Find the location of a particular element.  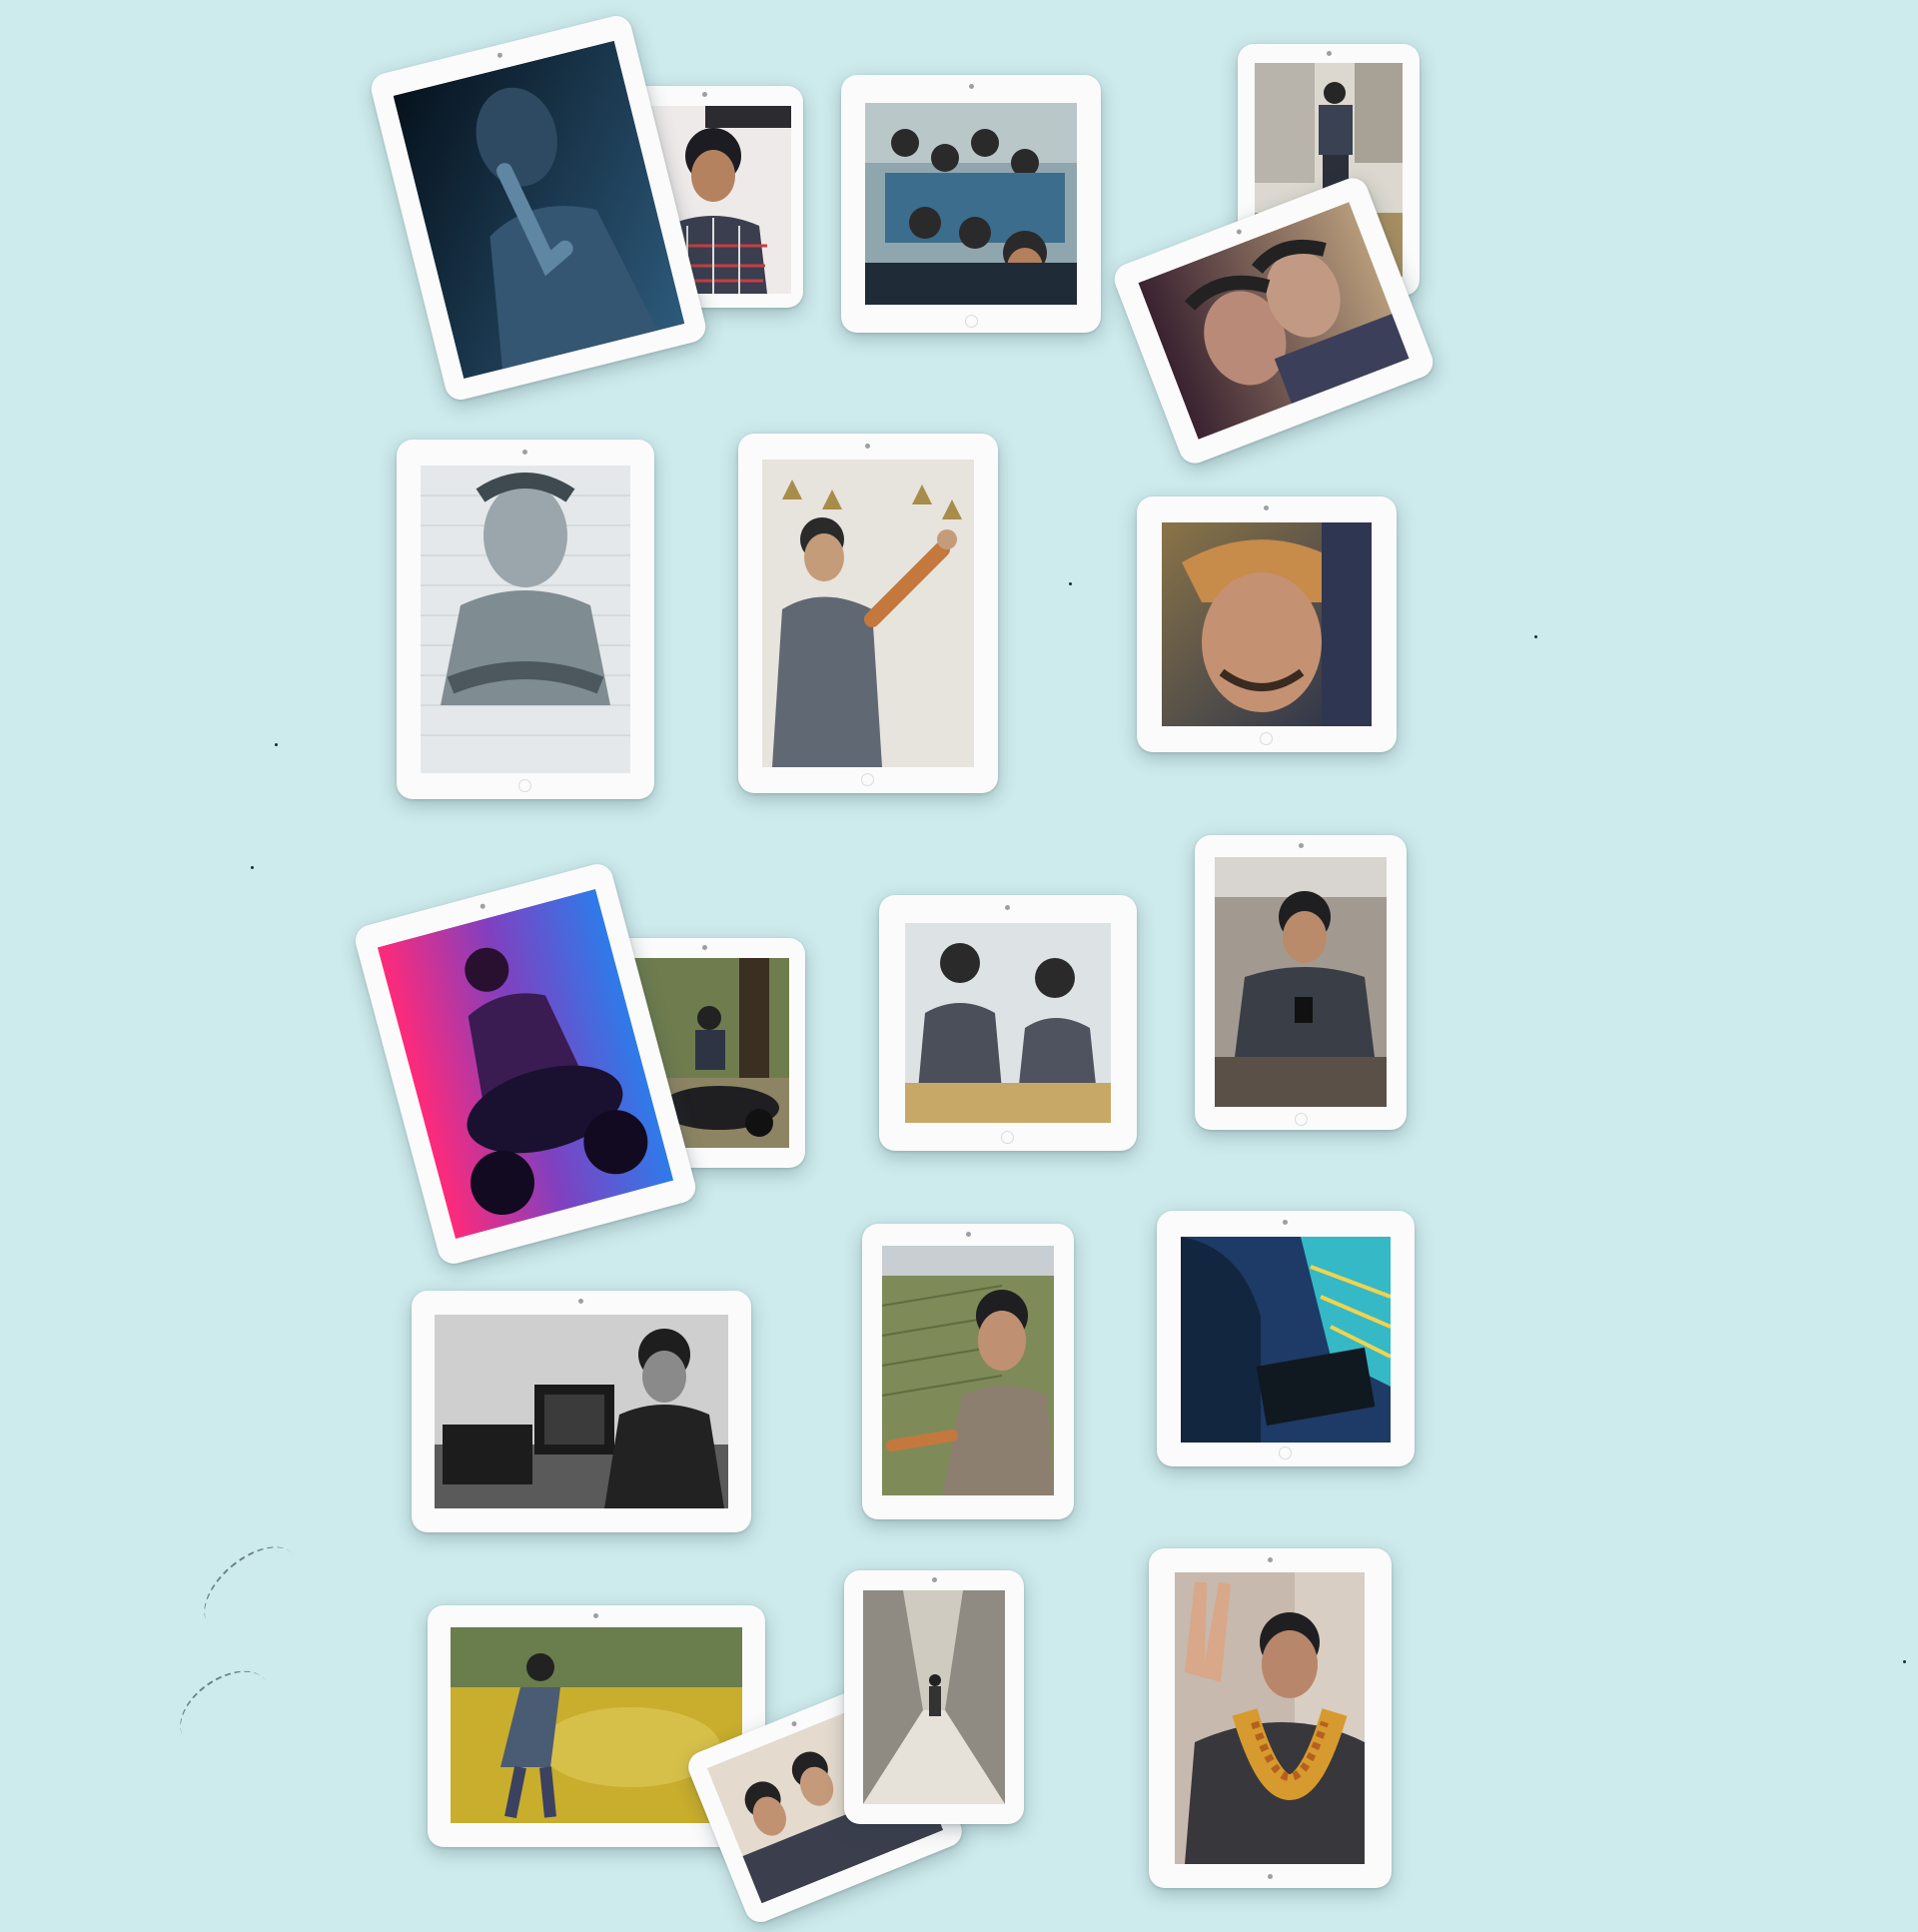

photo-tree-avenue is located at coordinates (934, 1697).